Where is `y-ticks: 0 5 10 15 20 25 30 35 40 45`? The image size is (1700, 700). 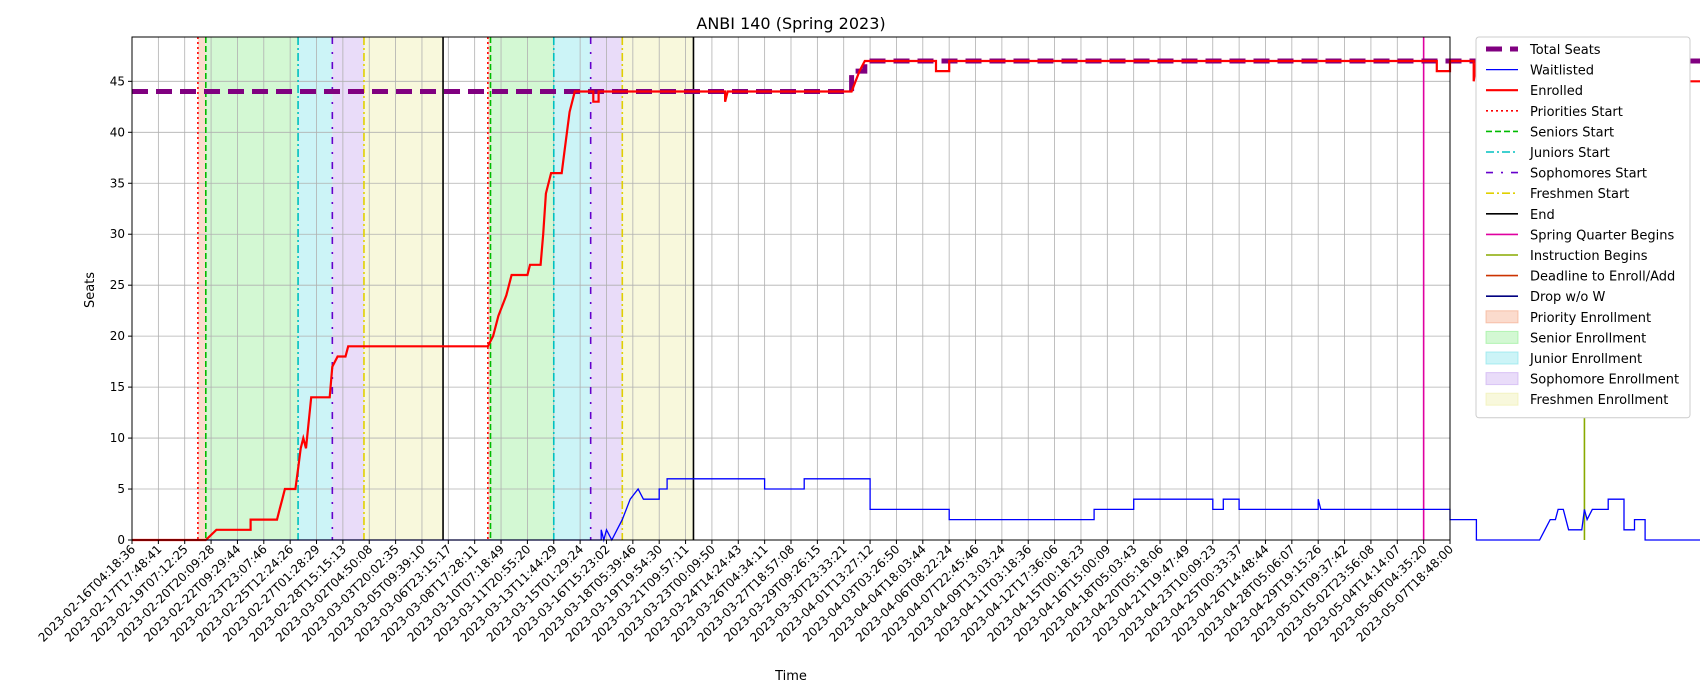 y-ticks: 0 5 10 15 20 25 30 35 40 45 is located at coordinates (121, 310).